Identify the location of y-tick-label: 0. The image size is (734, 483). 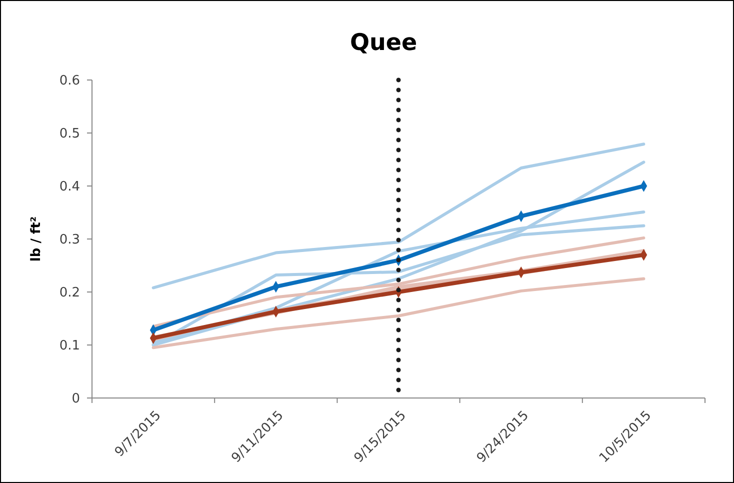
(76, 399).